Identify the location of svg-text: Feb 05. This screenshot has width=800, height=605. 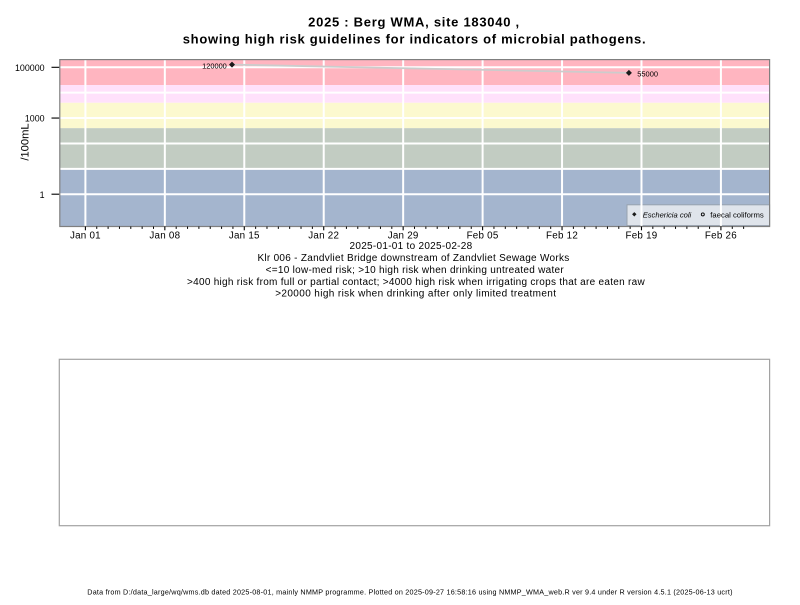
(483, 236).